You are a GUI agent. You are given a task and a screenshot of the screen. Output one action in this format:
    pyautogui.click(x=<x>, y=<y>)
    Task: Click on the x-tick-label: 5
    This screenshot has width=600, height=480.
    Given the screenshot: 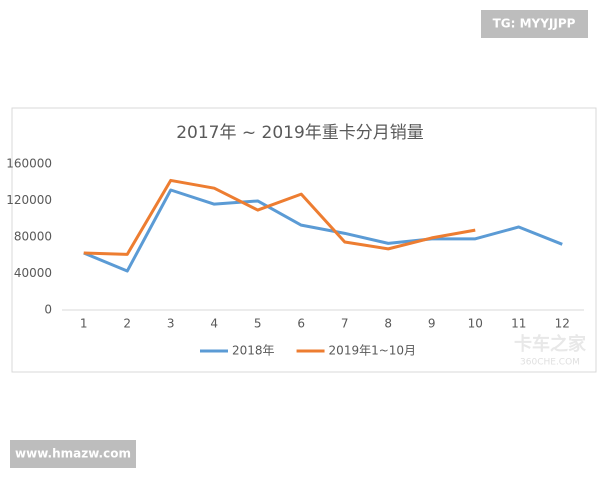 What is the action you would take?
    pyautogui.click(x=258, y=324)
    